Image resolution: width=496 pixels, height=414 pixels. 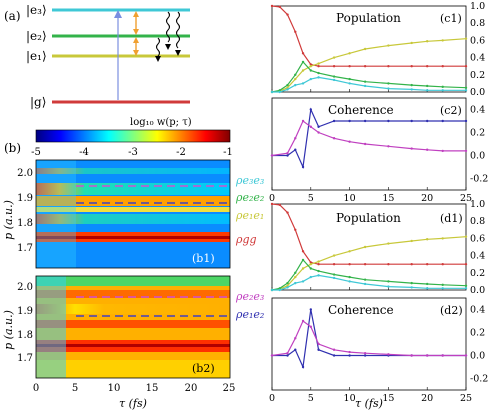 I want to click on panel-label-d2: (d2), so click(x=451, y=310).